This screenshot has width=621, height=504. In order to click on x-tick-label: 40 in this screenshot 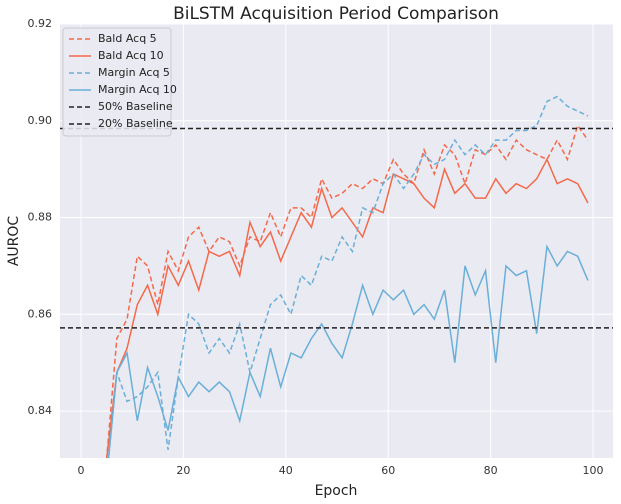, I will do `click(286, 470)`.